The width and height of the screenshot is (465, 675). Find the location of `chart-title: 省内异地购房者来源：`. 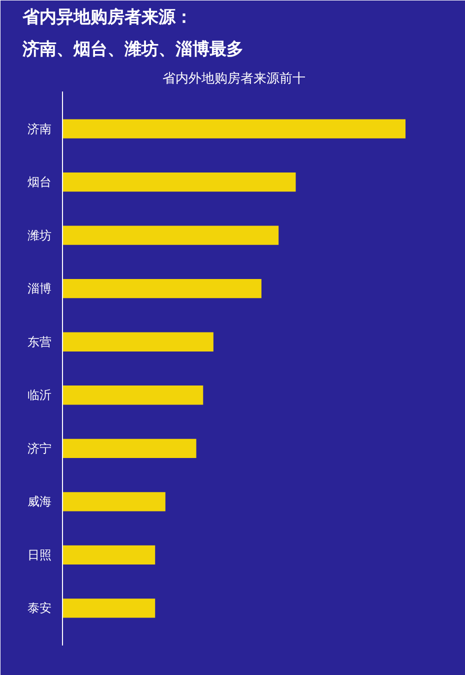

chart-title: 省内异地购房者来源： is located at coordinates (107, 18).